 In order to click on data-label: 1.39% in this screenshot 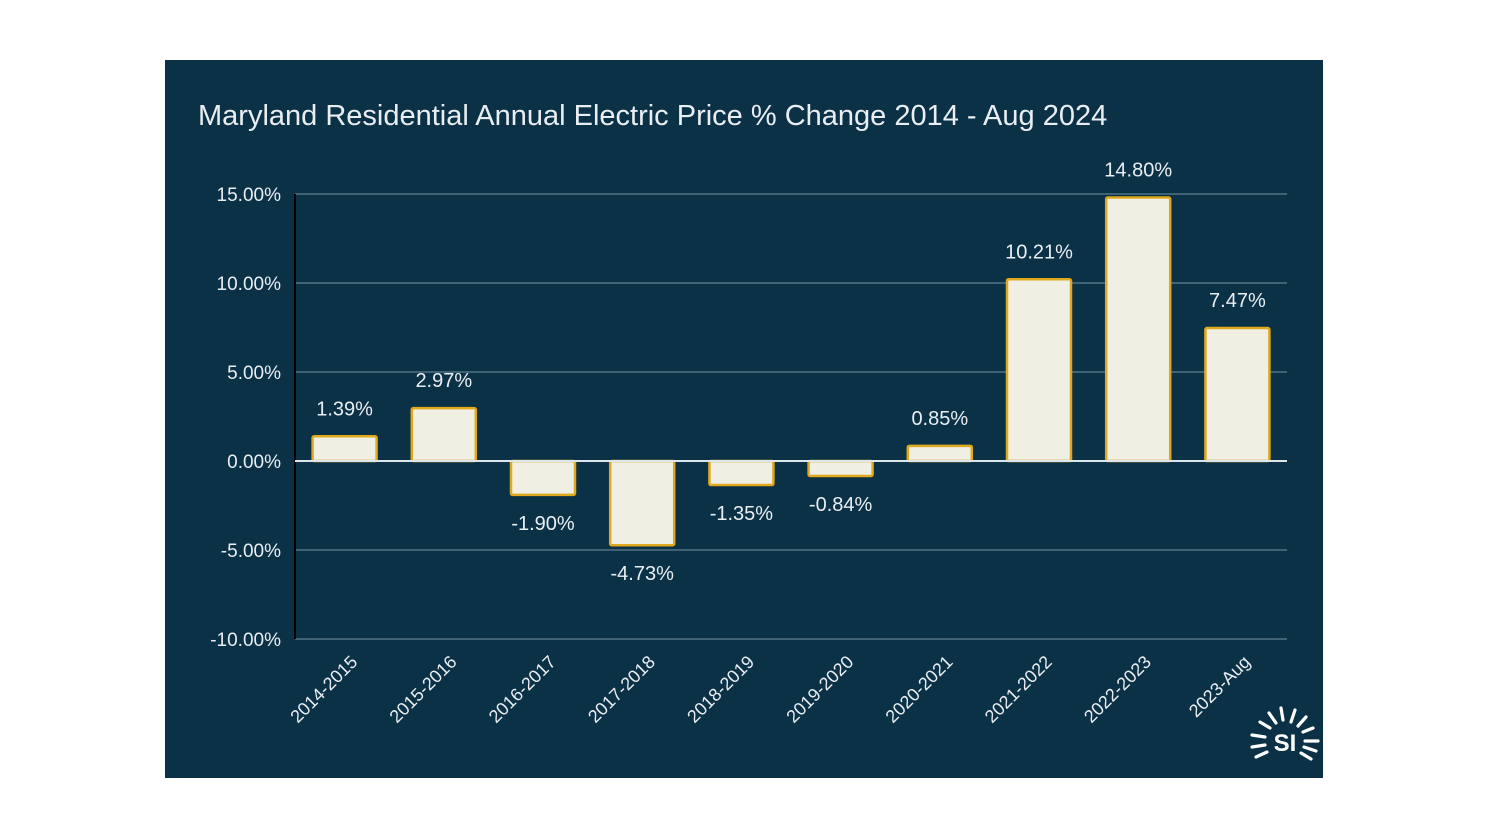, I will do `click(344, 409)`.